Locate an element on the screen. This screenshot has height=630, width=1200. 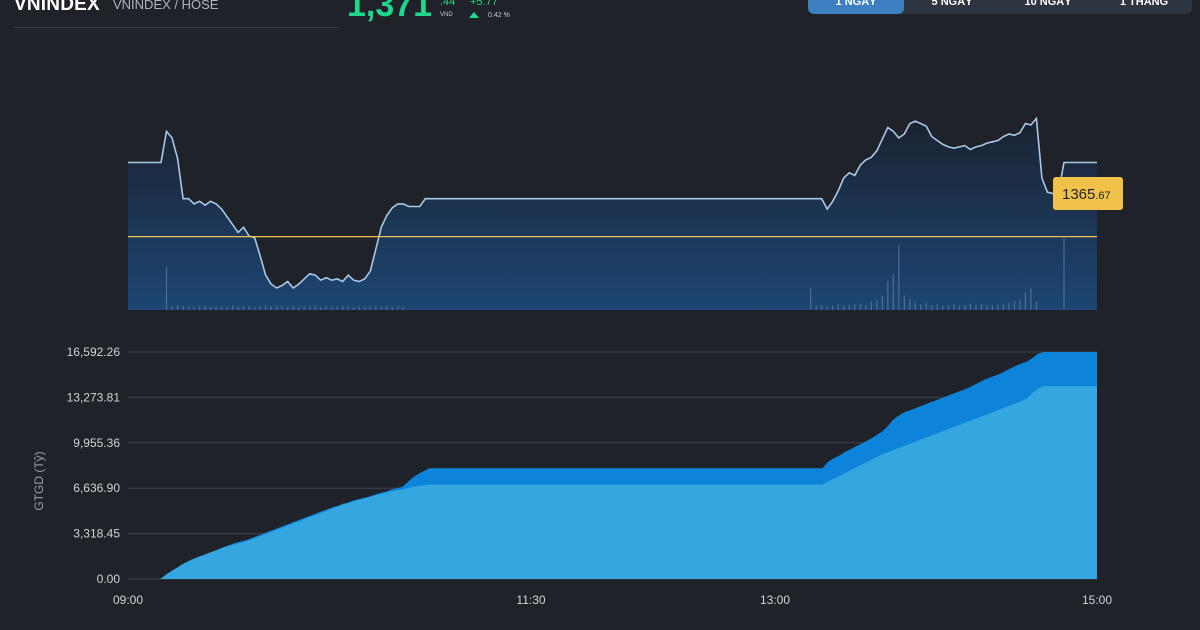
tab-1-day: 1 NGÀY is located at coordinates (856, 7).